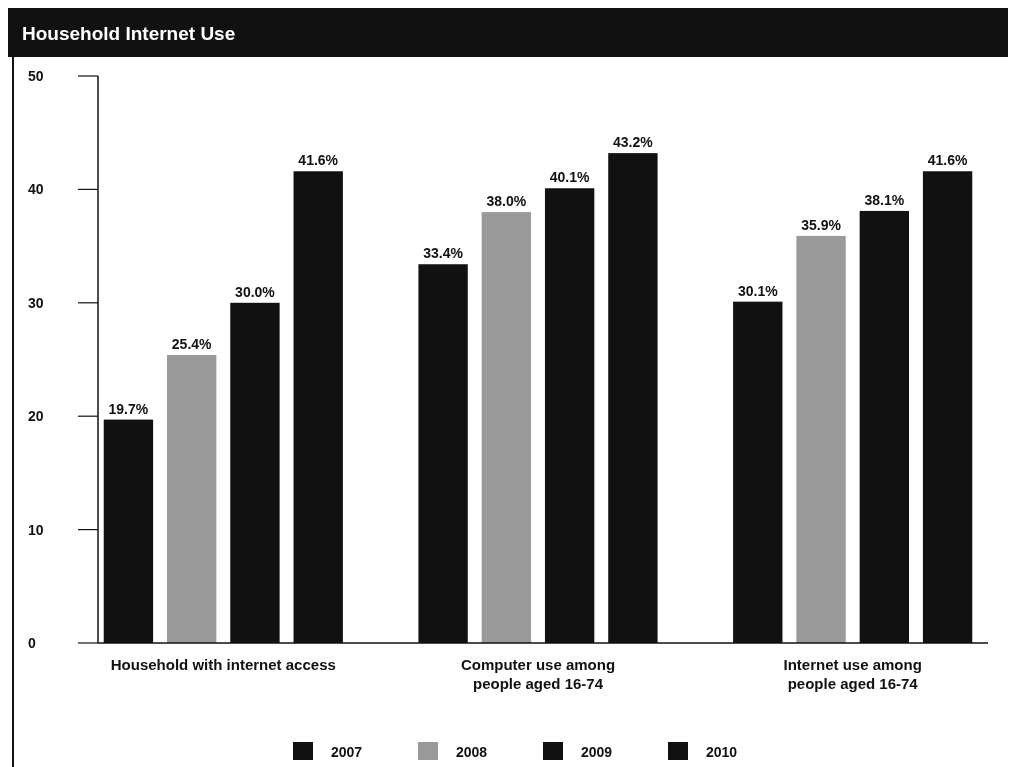  Describe the element at coordinates (538, 674) in the screenshot. I see `x-tick-label: Computer use among people aged 16-74` at that location.